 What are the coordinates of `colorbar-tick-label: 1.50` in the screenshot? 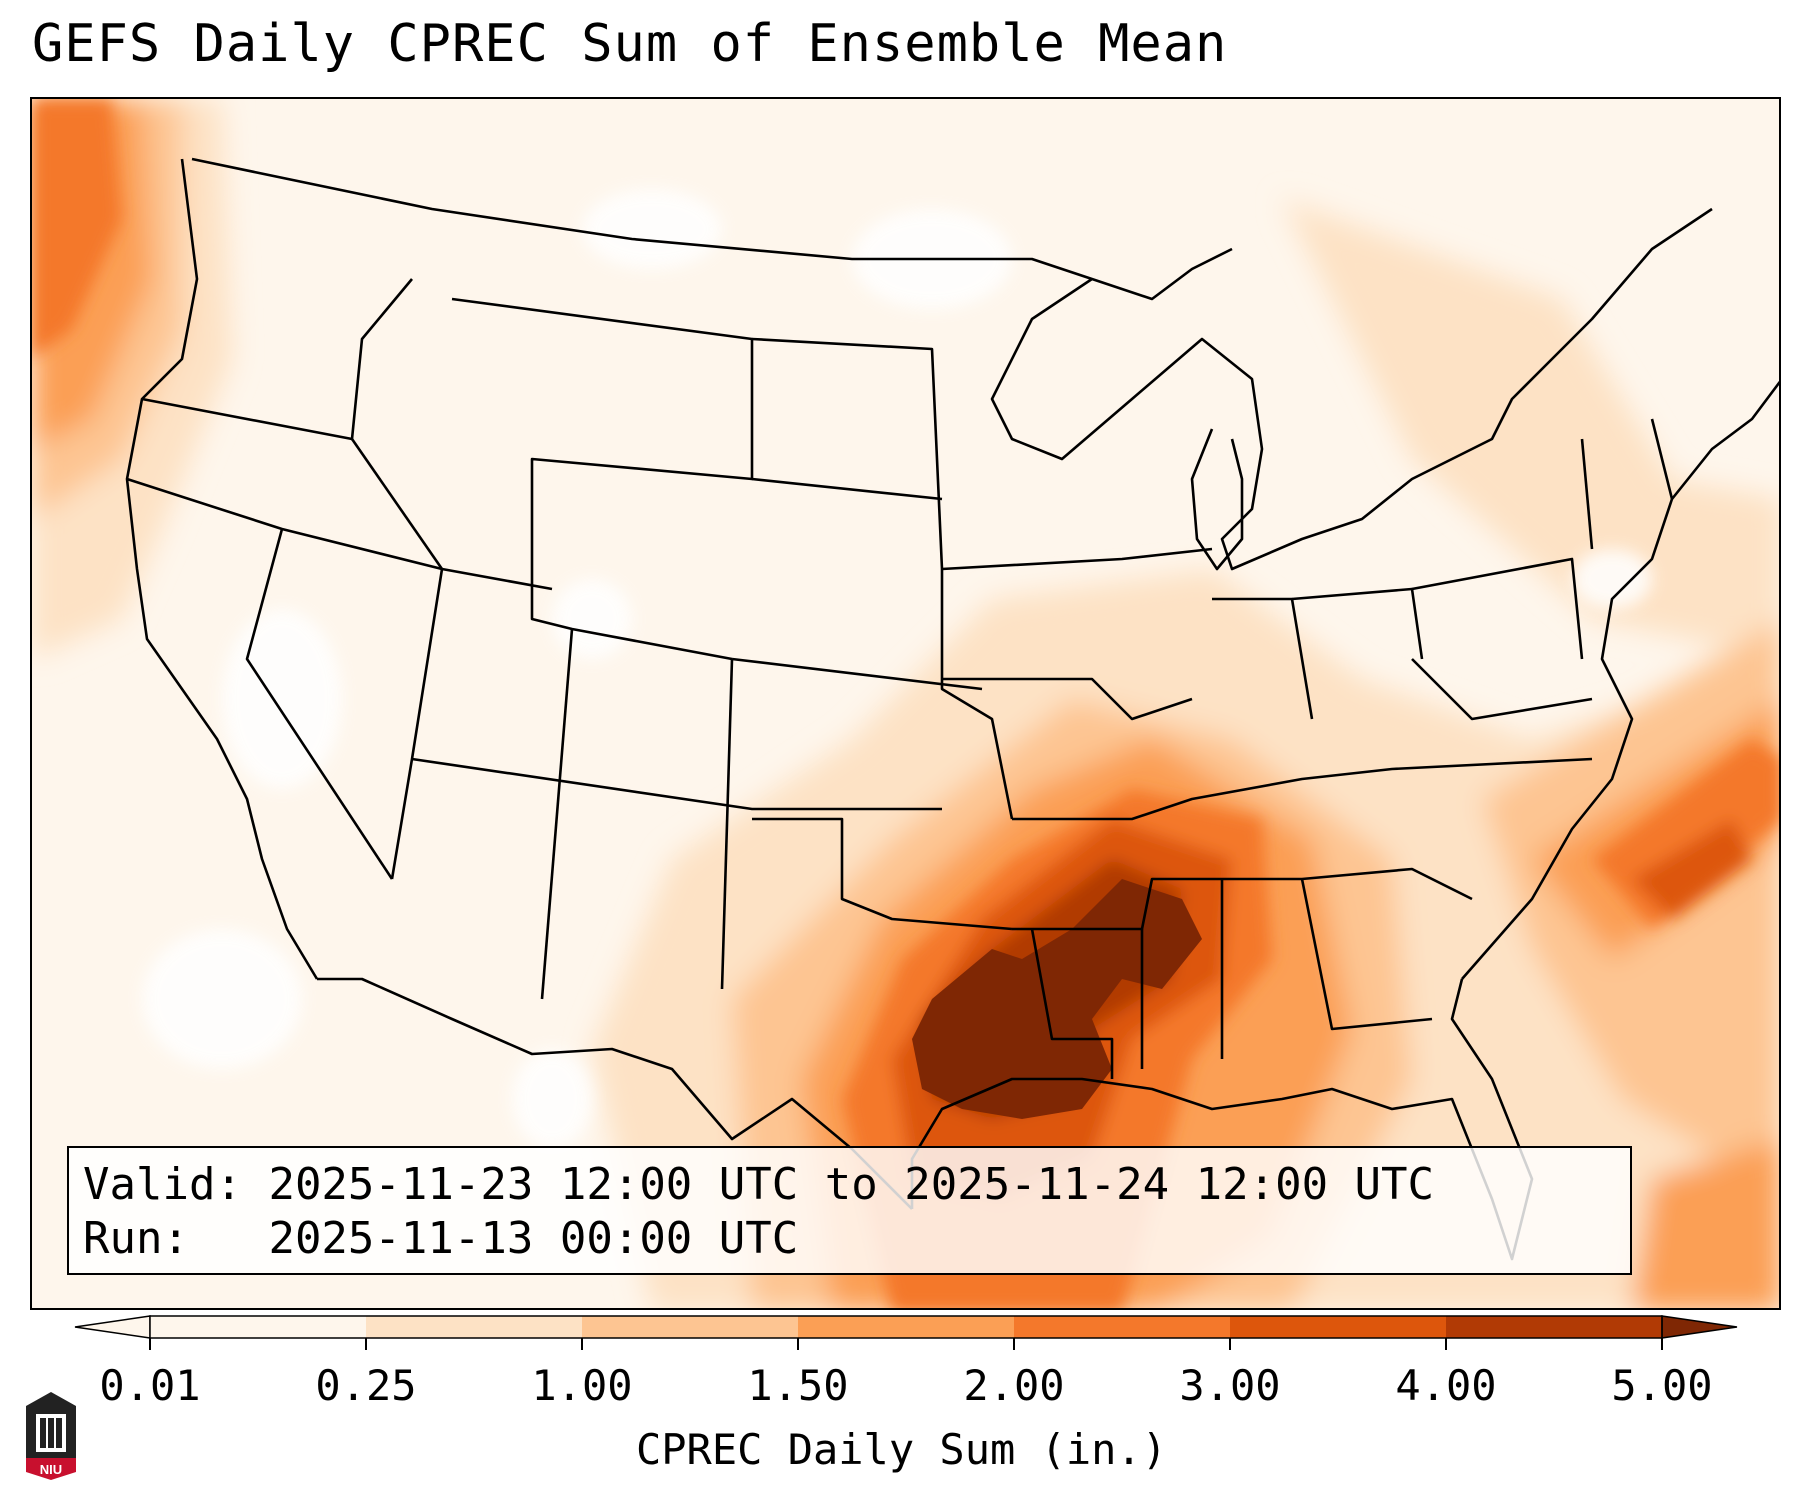 It's located at (797, 1385).